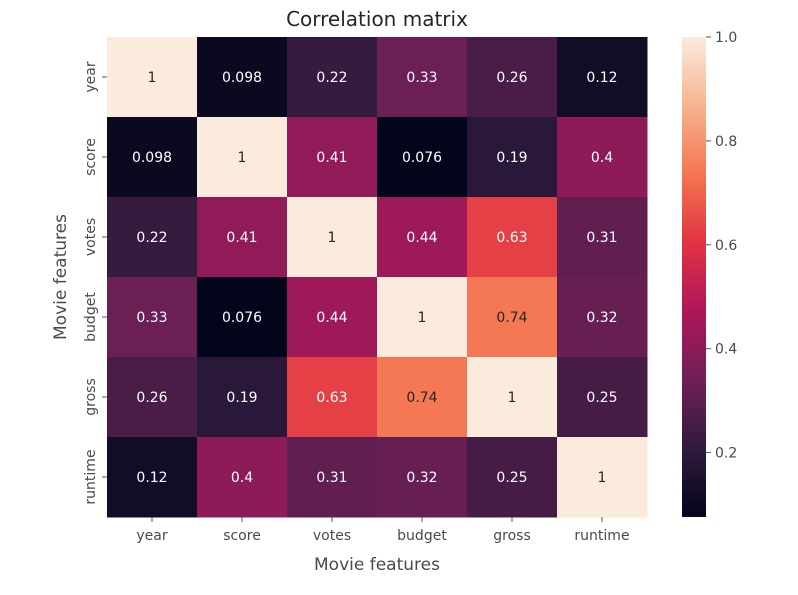 The image size is (798, 595). What do you see at coordinates (61, 277) in the screenshot?
I see `y-axis-label: Movie features` at bounding box center [61, 277].